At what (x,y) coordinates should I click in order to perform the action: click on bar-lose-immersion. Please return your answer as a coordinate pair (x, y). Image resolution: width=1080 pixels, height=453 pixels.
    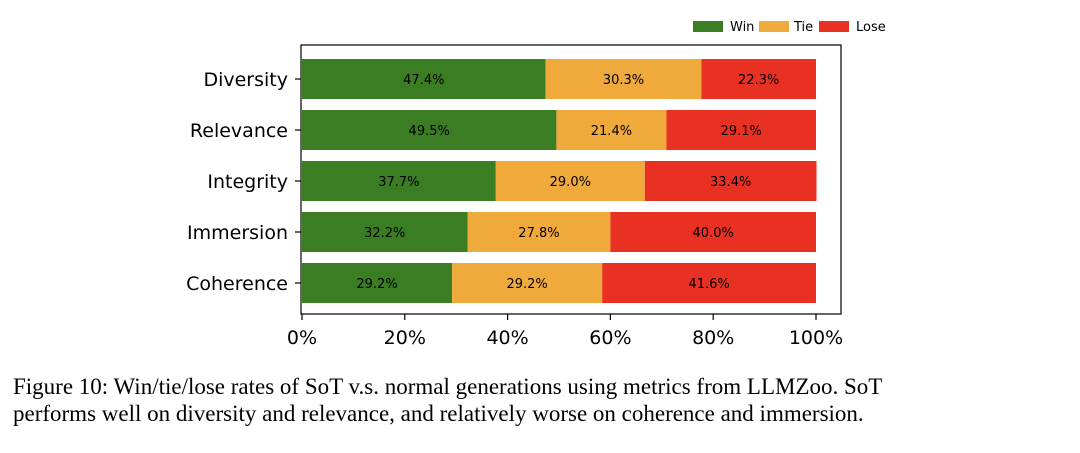
    Looking at the image, I should click on (713, 232).